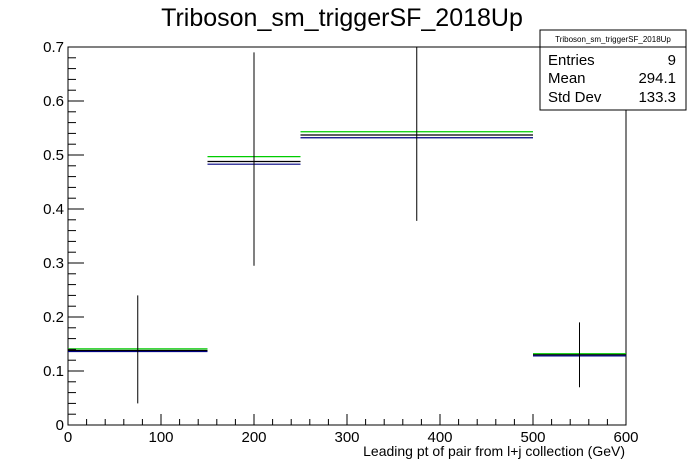 The height and width of the screenshot is (472, 696). What do you see at coordinates (346, 437) in the screenshot?
I see `x-tick-label: 300` at bounding box center [346, 437].